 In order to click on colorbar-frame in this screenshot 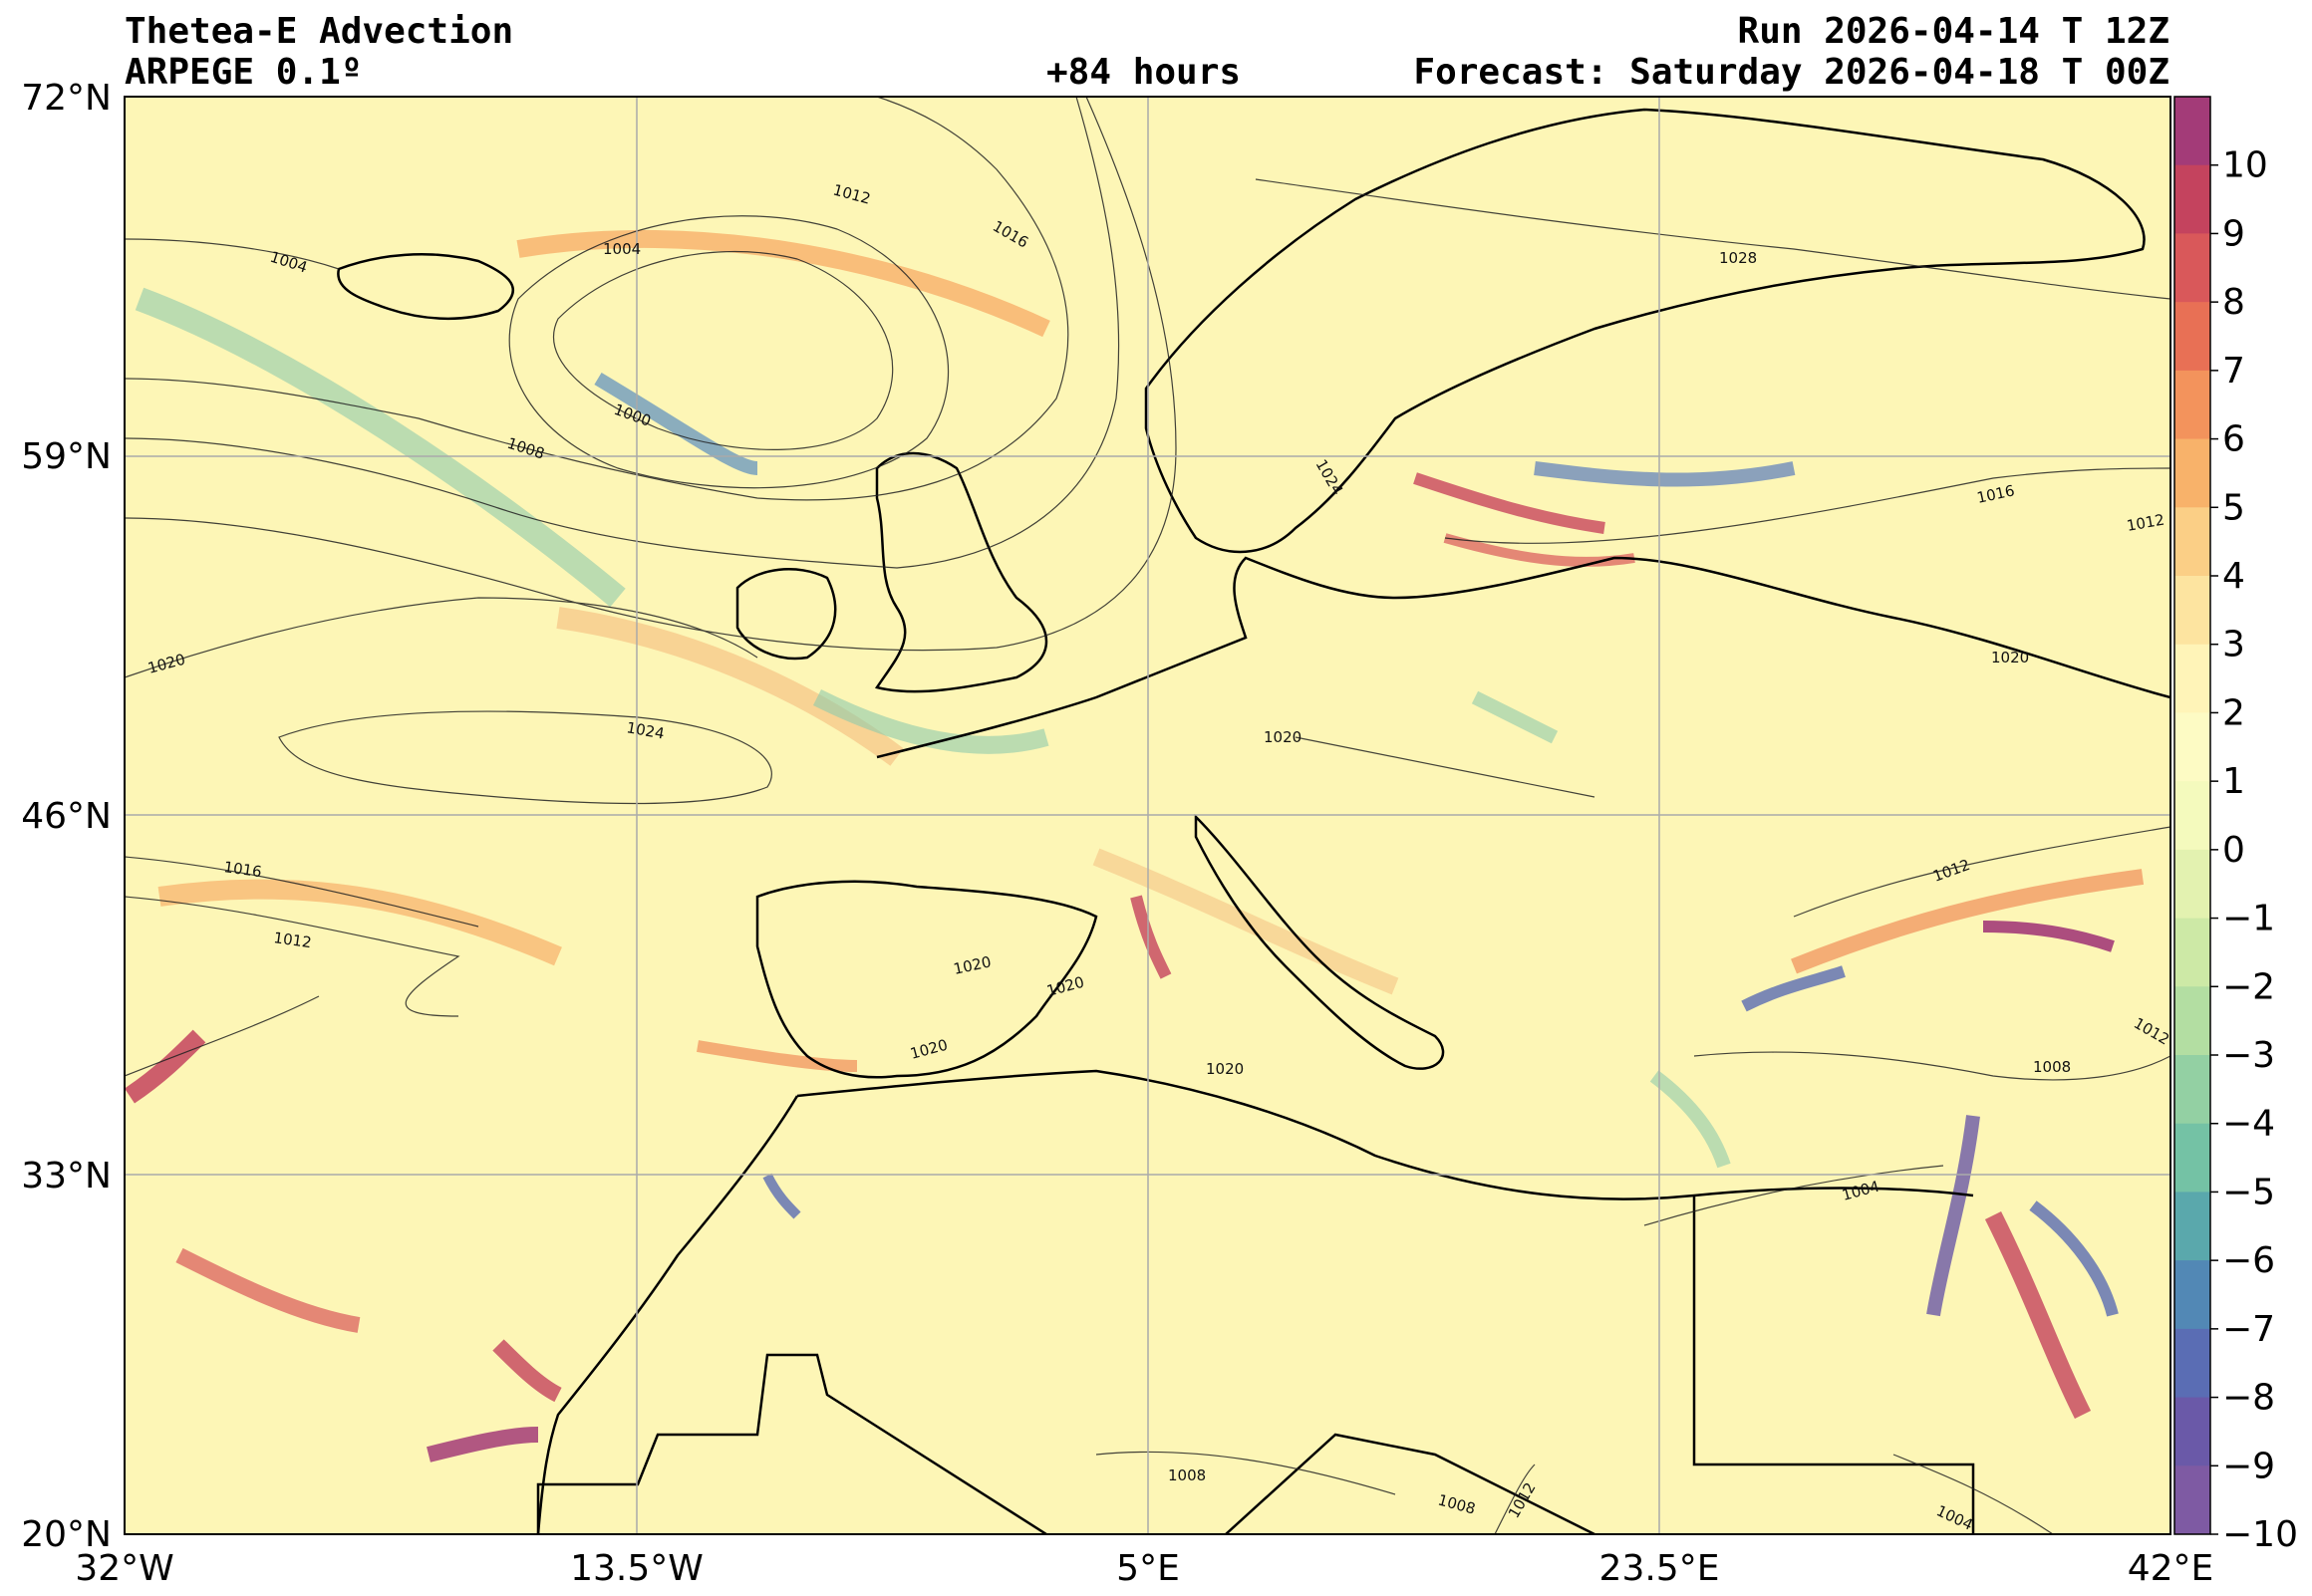, I will do `click(2192, 815)`.